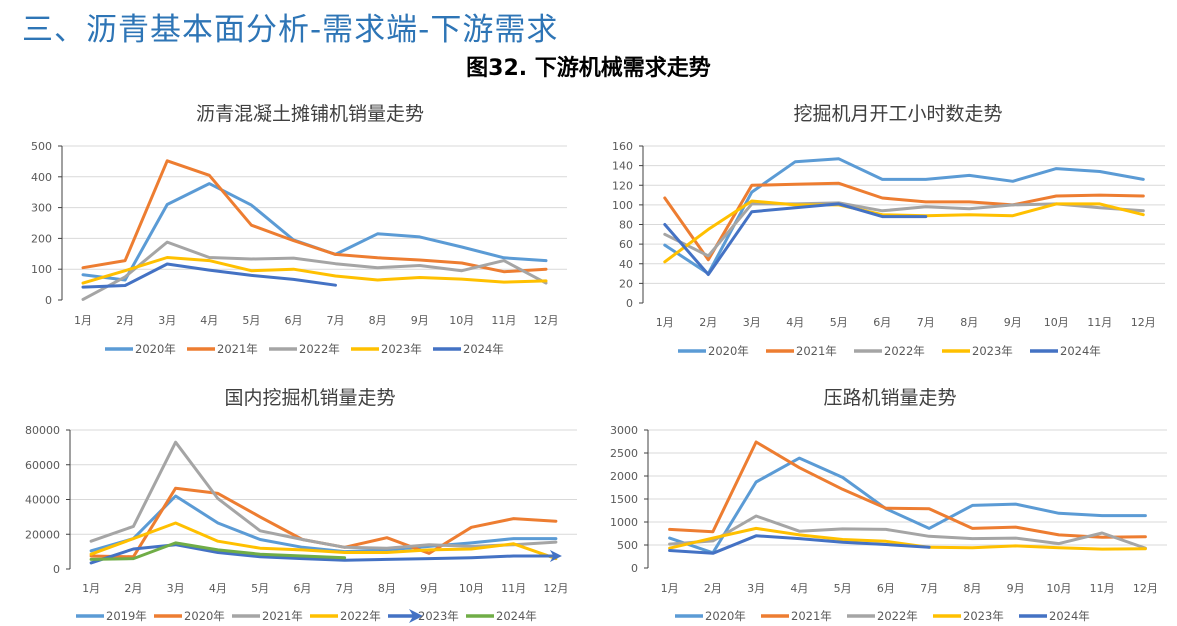 This screenshot has height=626, width=1177. I want to click on chart-title: 压路机销量走势, so click(889, 398).